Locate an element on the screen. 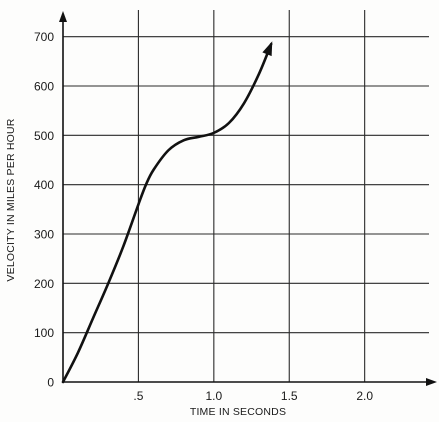 This screenshot has width=439, height=422. y-tick-label: 0 is located at coordinates (50, 383).